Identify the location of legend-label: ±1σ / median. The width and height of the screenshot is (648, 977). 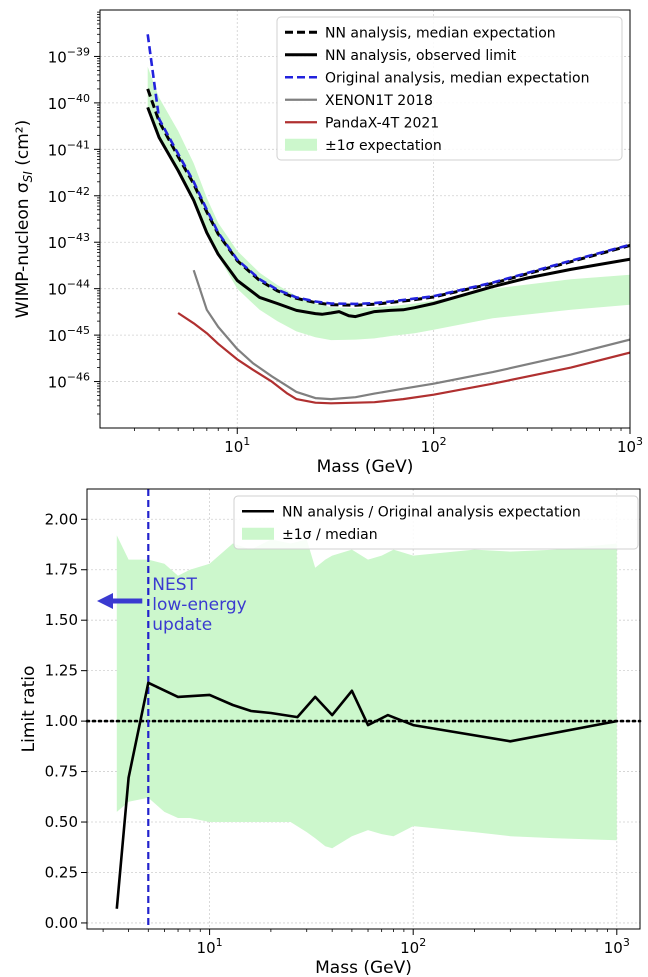
(330, 535).